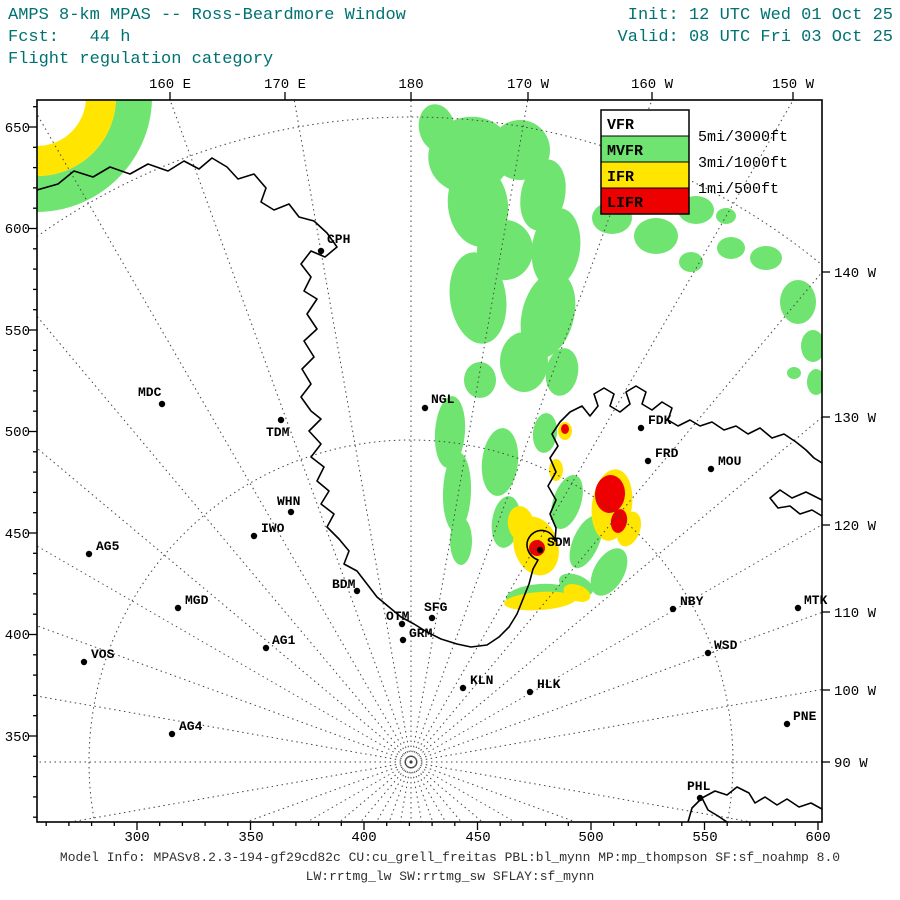  Describe the element at coordinates (17, 129) in the screenshot. I see `left-axis-label: 650` at that location.